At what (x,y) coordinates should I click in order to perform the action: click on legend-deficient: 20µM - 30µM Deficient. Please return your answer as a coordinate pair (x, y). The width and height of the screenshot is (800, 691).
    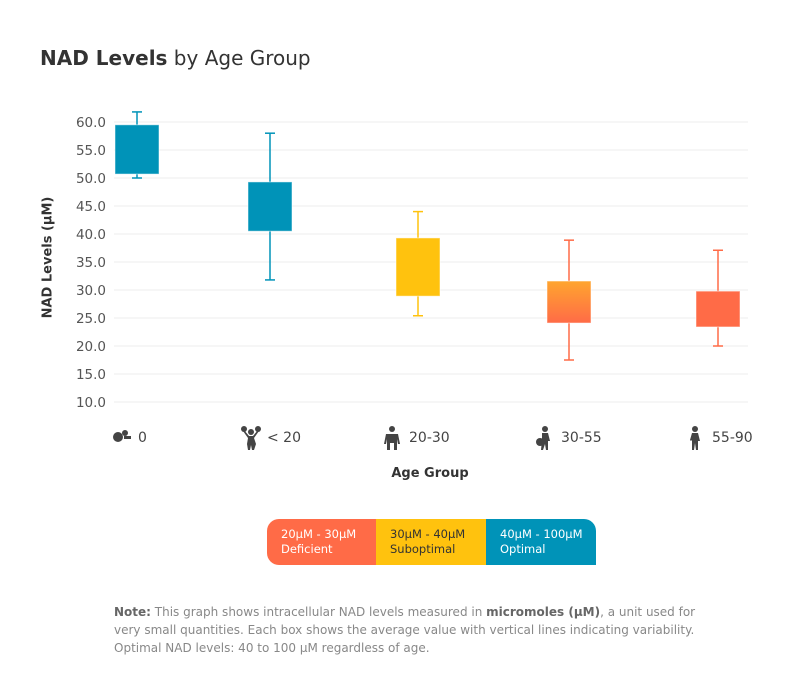
    Looking at the image, I should click on (321, 542).